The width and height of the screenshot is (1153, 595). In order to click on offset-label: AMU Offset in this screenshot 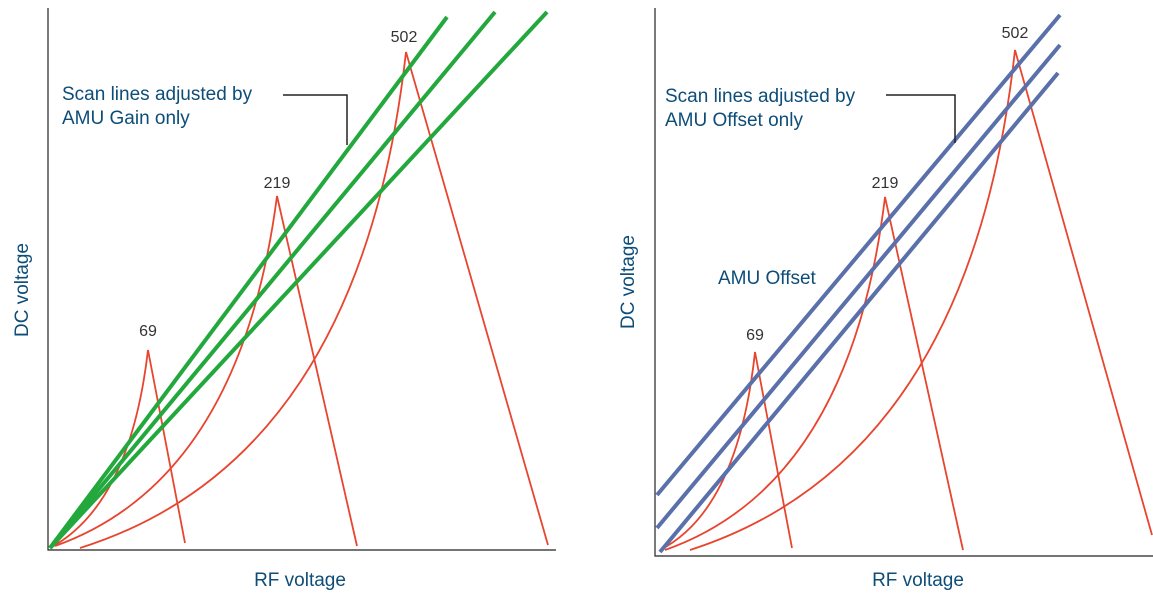, I will do `click(767, 278)`.